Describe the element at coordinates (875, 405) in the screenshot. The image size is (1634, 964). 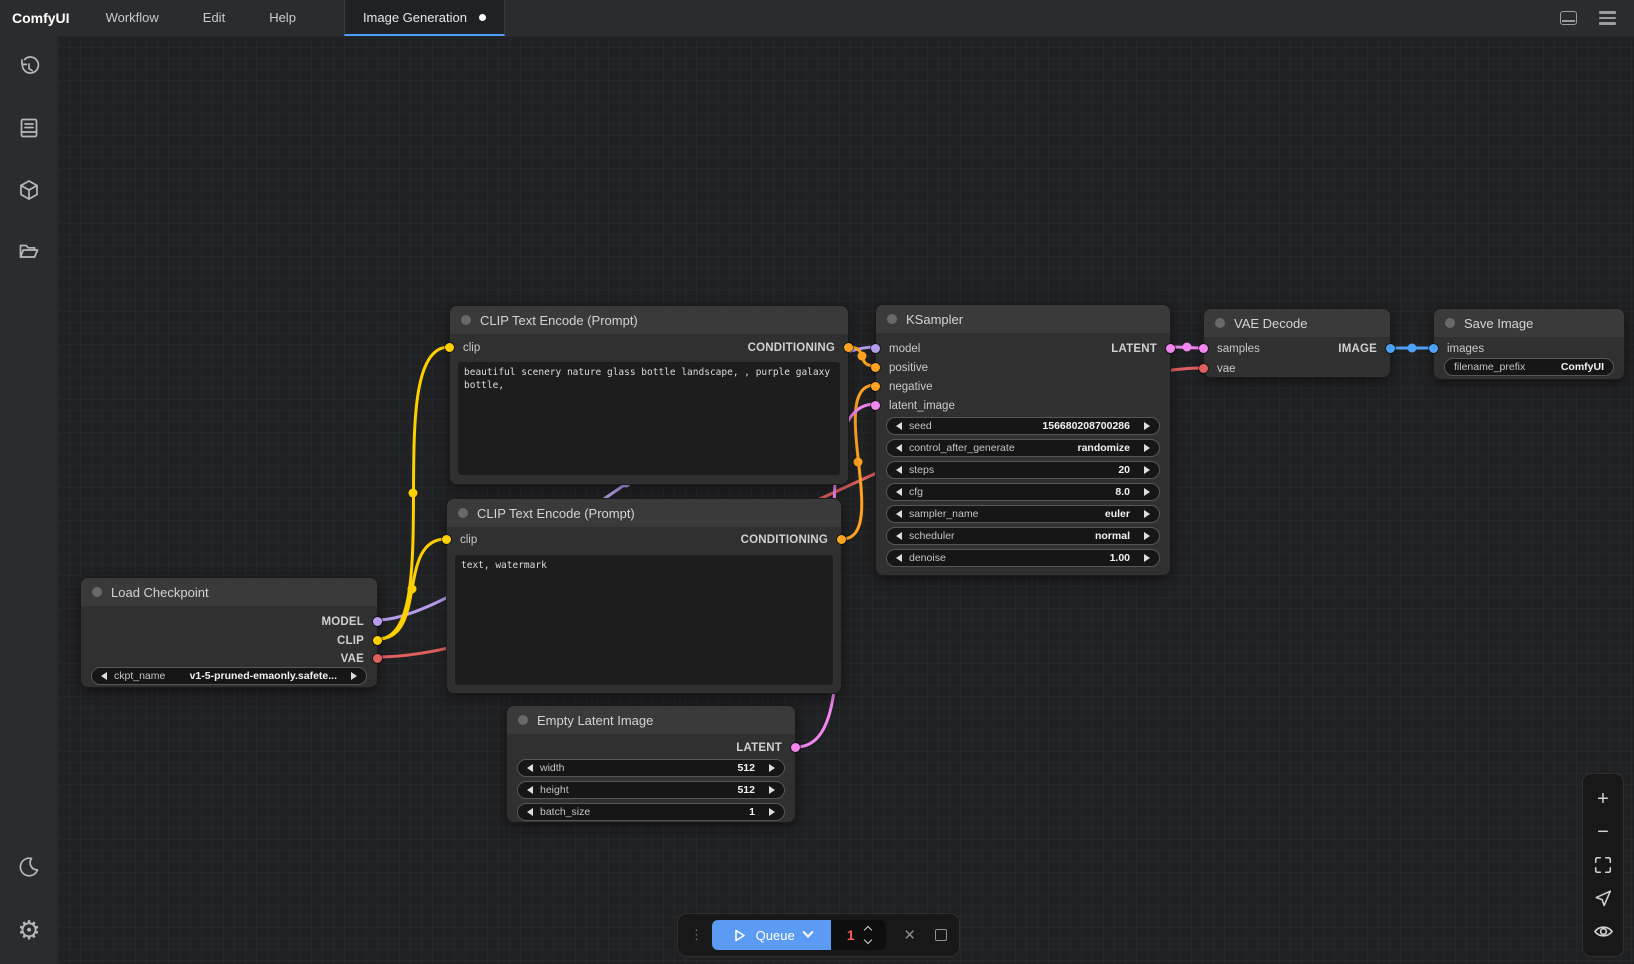
I see `input-port-latent-image` at that location.